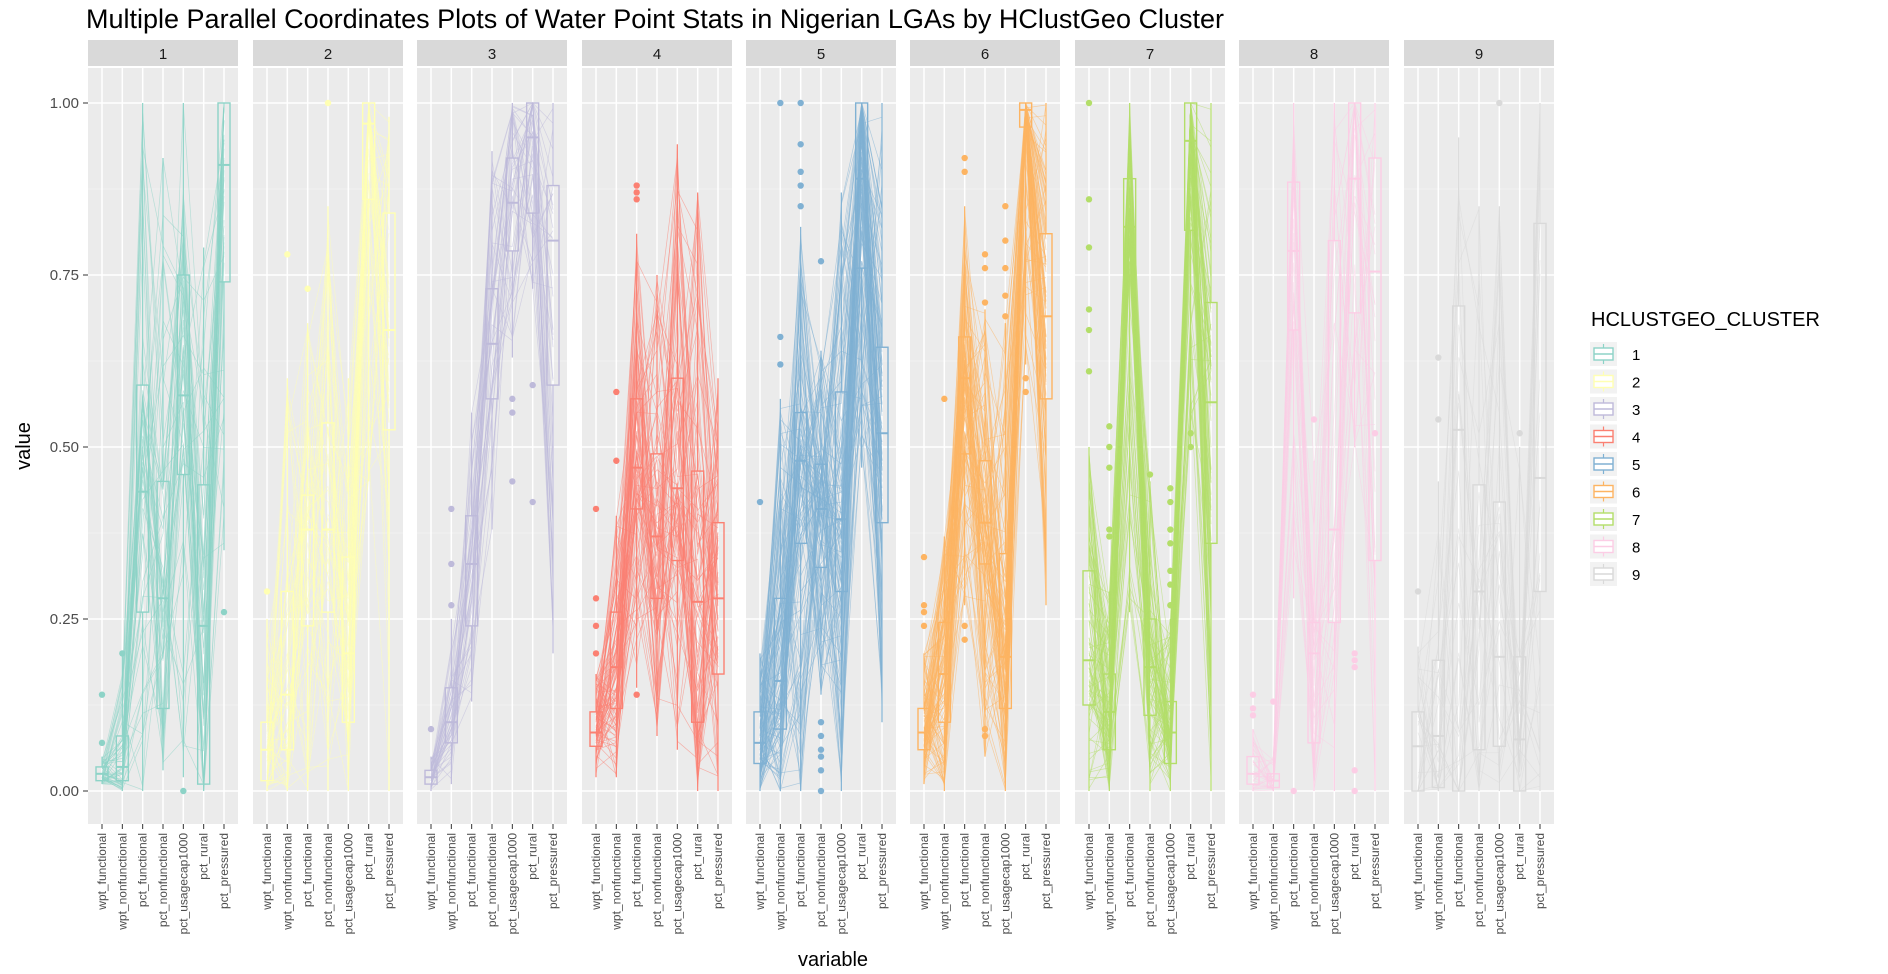 This screenshot has width=1888, height=974. What do you see at coordinates (1459, 870) in the screenshot?
I see `x-tick-label: pct_functional` at bounding box center [1459, 870].